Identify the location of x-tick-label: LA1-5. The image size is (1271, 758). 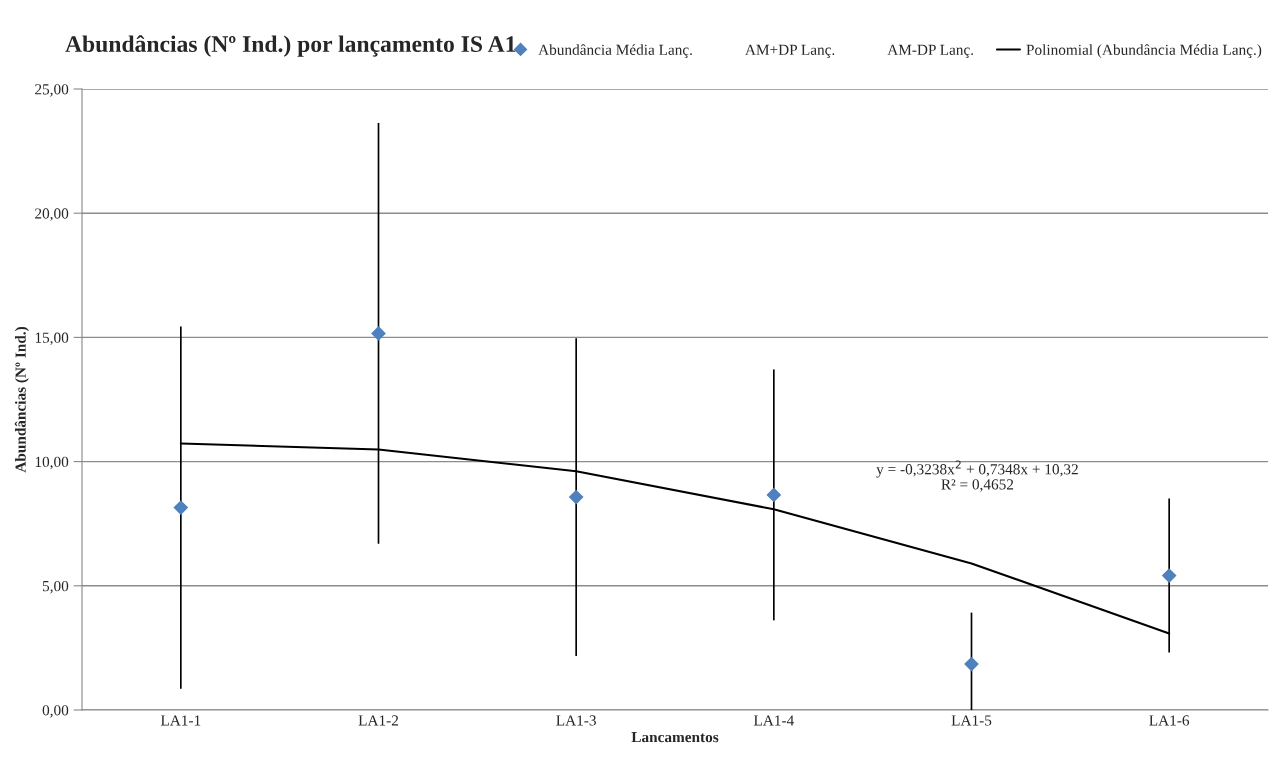
(971, 720).